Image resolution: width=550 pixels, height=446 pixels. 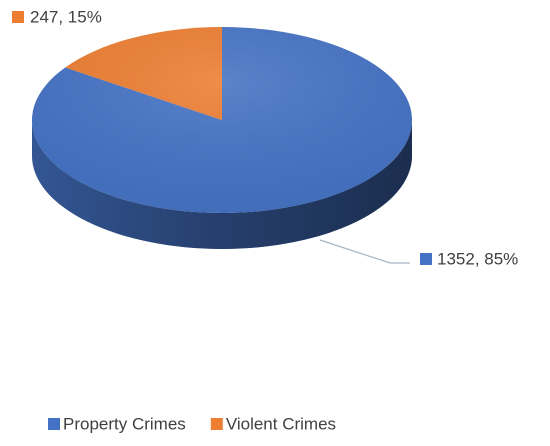 What do you see at coordinates (364, 251) in the screenshot?
I see `leader-line` at bounding box center [364, 251].